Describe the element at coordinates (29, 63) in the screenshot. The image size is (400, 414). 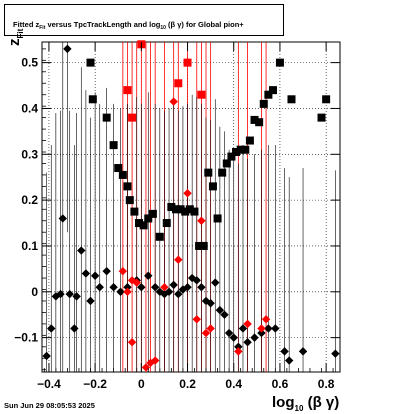
I see `y-tick-label: 0.5` at that location.